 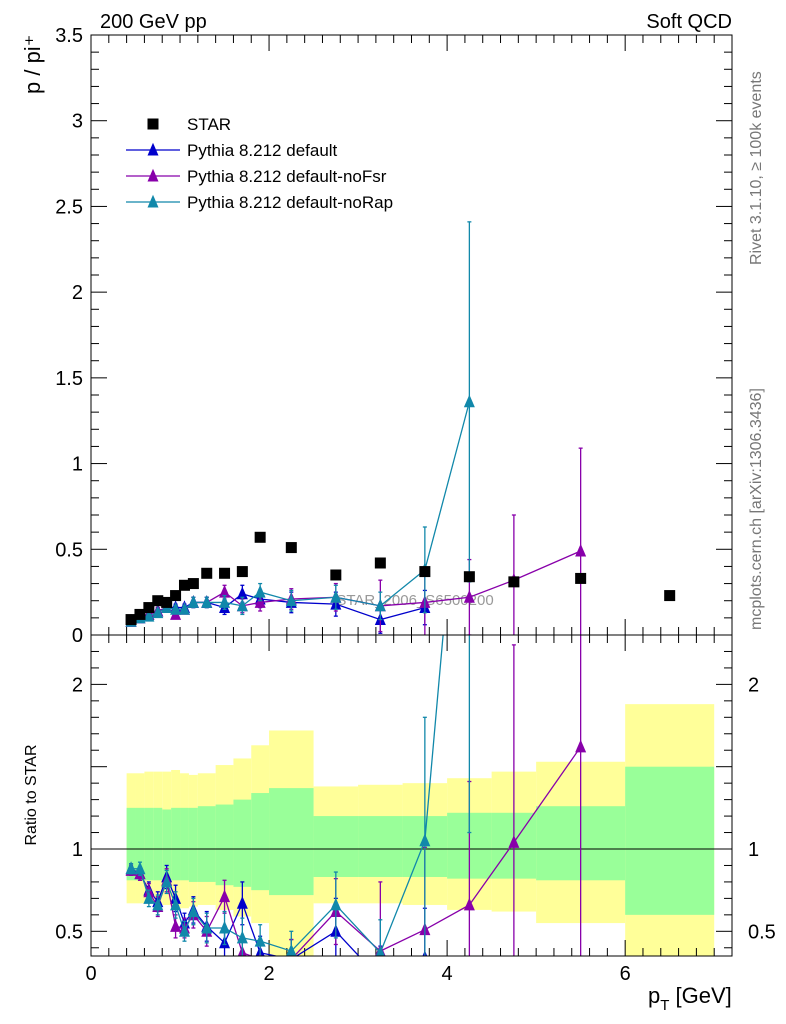 I want to click on y-tick-label: 2.5, so click(x=69, y=207).